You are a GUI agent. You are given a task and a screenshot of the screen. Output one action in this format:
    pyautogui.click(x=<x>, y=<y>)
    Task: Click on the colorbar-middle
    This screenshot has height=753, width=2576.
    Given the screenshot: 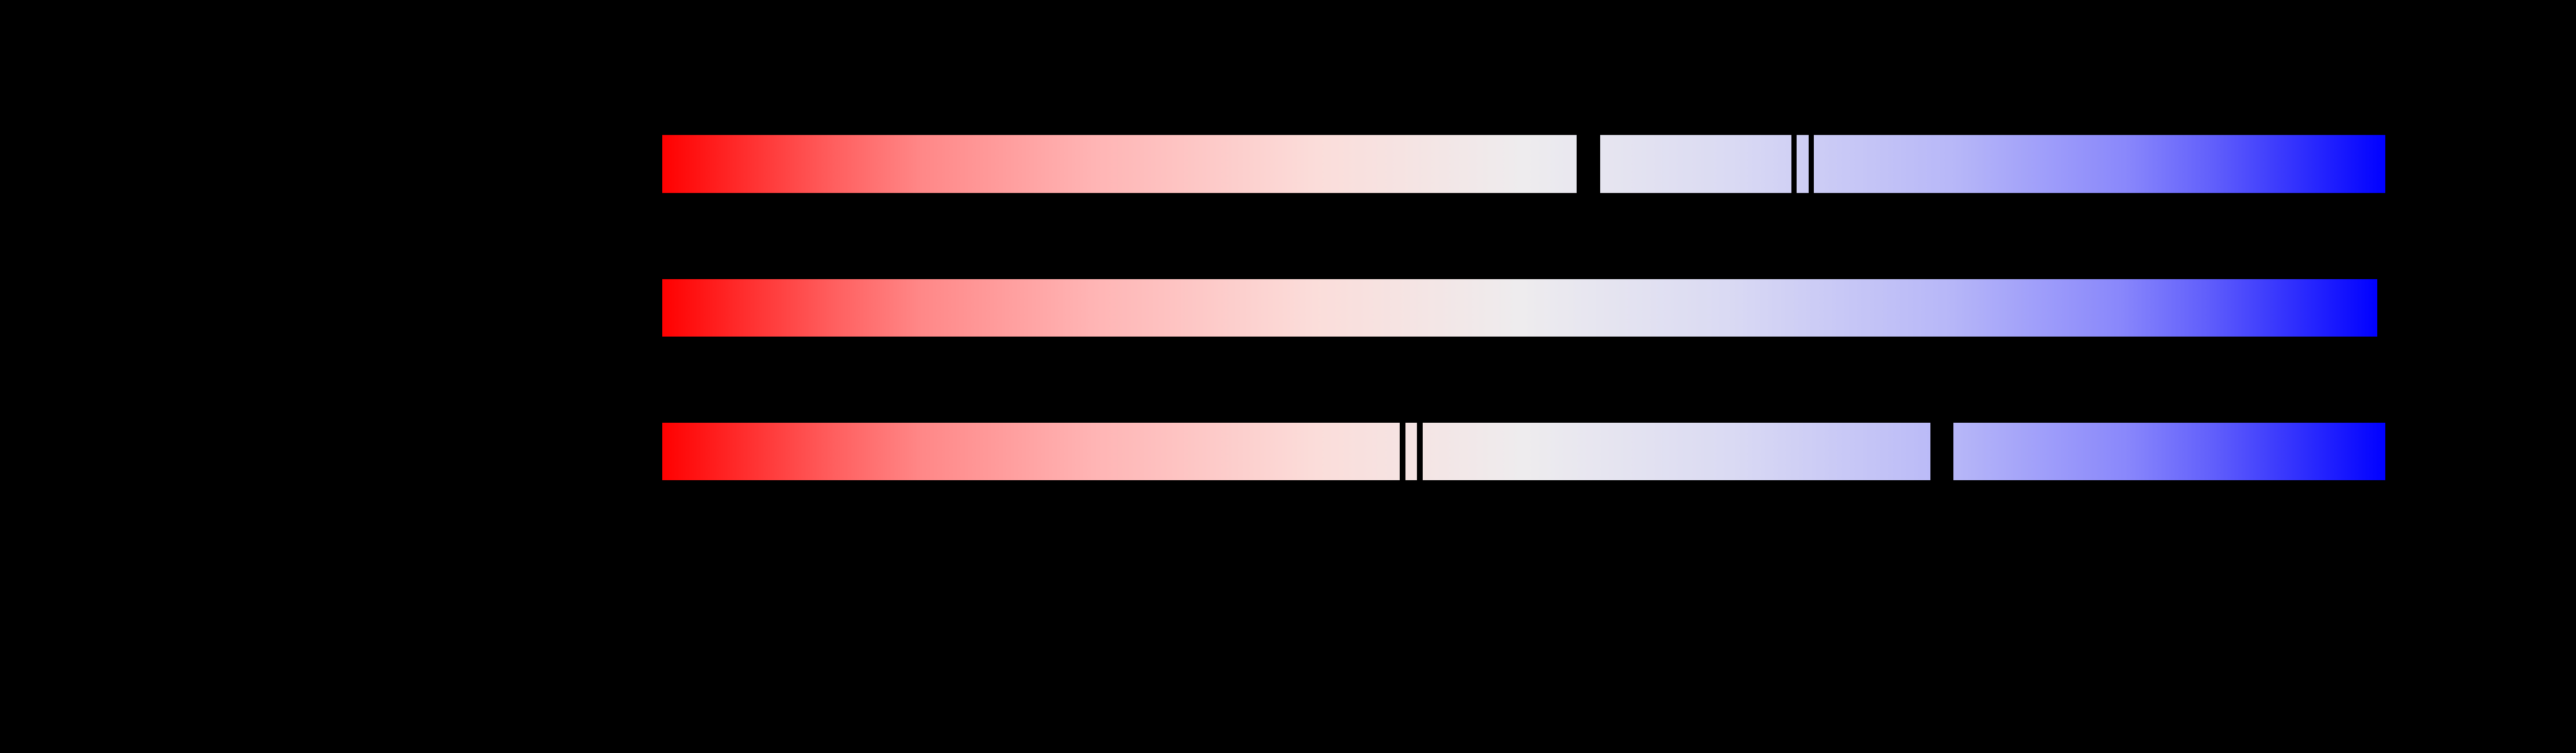 What is the action you would take?
    pyautogui.click(x=1519, y=308)
    